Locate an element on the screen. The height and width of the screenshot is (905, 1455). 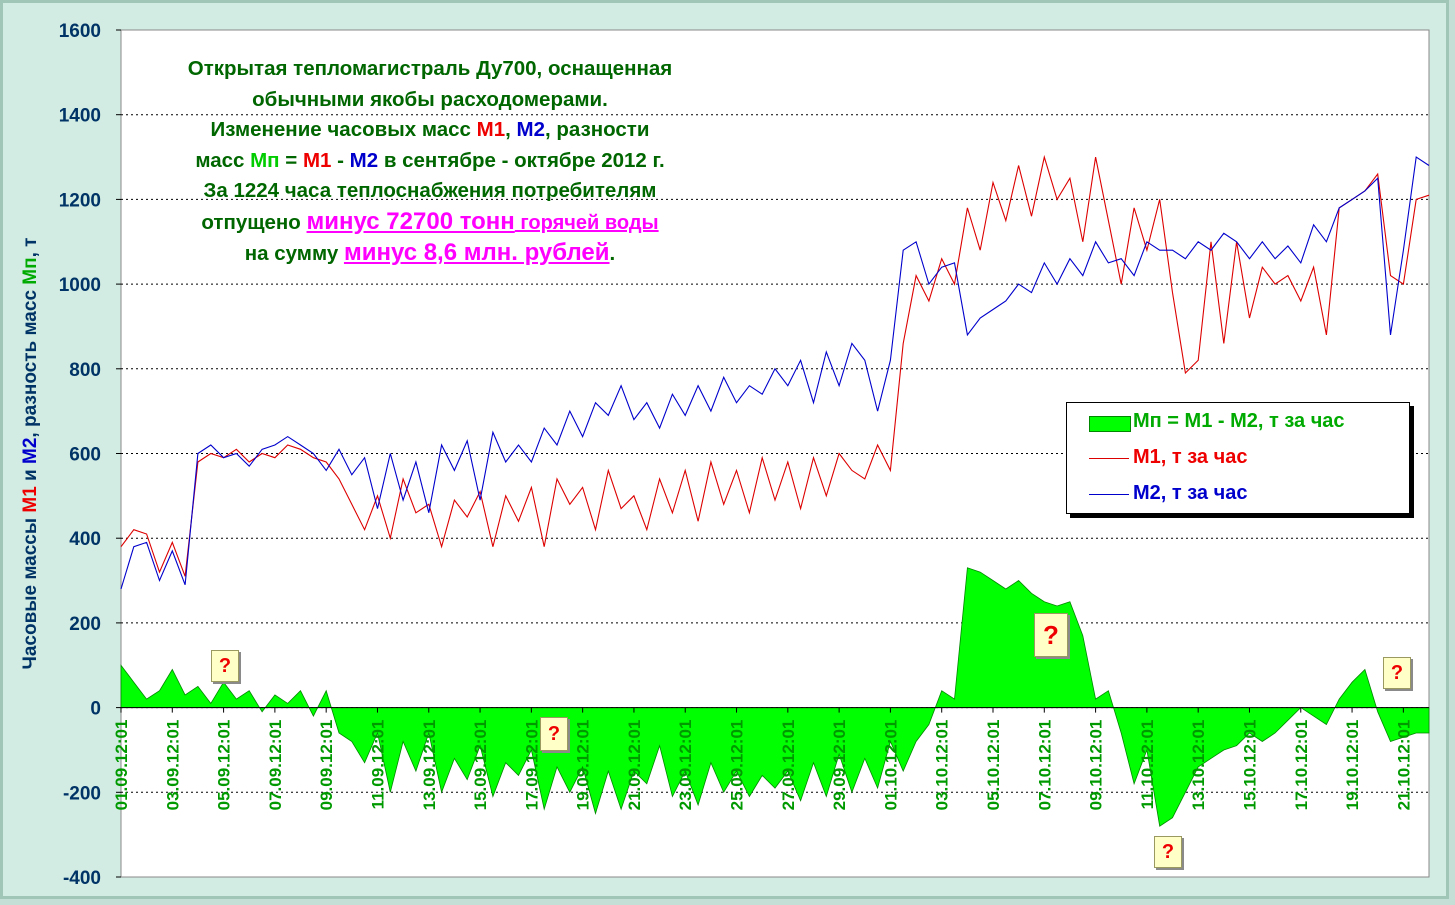
y-axis-label-part: , т is located at coordinates (30, 248).